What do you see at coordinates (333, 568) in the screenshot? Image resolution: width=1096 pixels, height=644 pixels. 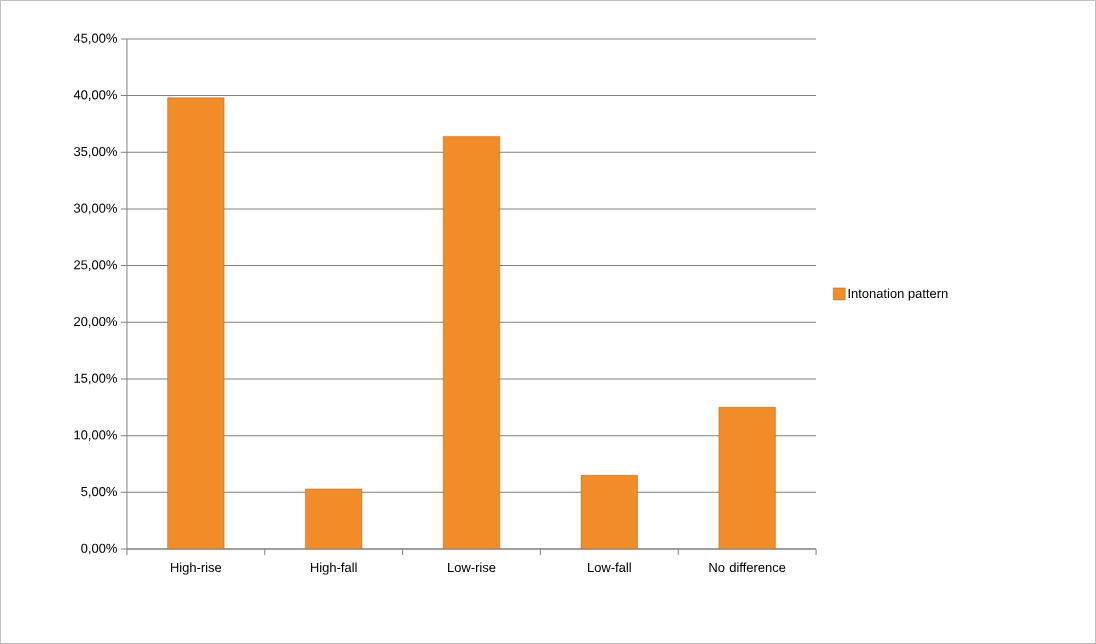 I see `x-tick-label: High-fall` at bounding box center [333, 568].